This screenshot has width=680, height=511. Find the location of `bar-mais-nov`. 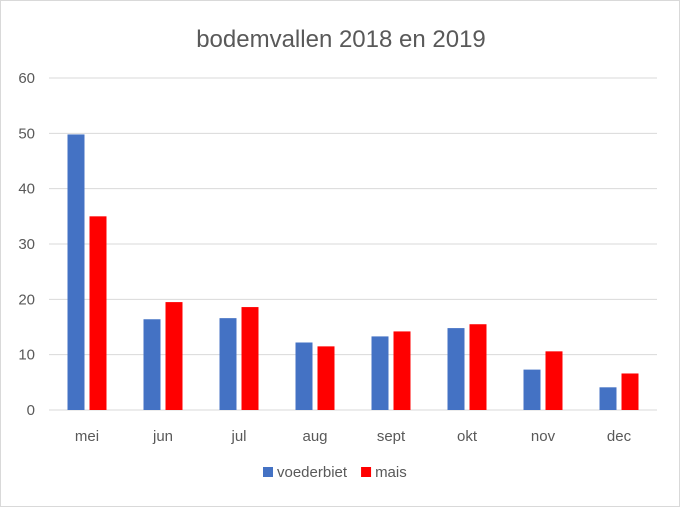

bar-mais-nov is located at coordinates (554, 380).